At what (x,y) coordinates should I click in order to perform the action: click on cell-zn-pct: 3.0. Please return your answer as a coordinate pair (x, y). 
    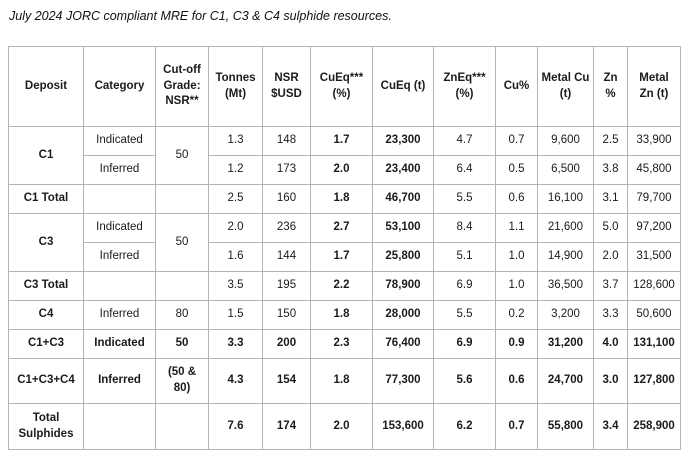
    Looking at the image, I should click on (610, 381).